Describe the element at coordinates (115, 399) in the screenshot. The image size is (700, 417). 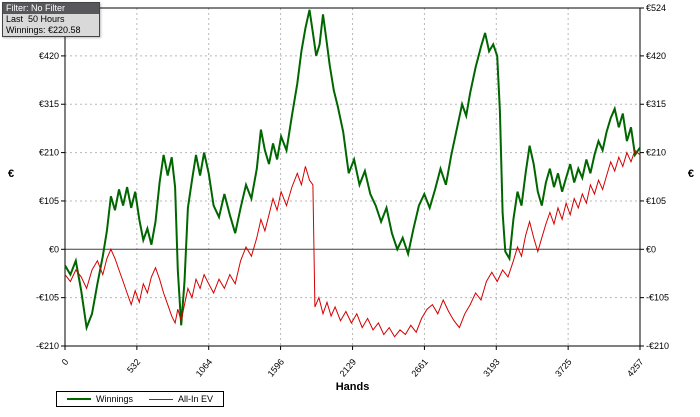
I see `legend-label-winnings: Winnings` at that location.